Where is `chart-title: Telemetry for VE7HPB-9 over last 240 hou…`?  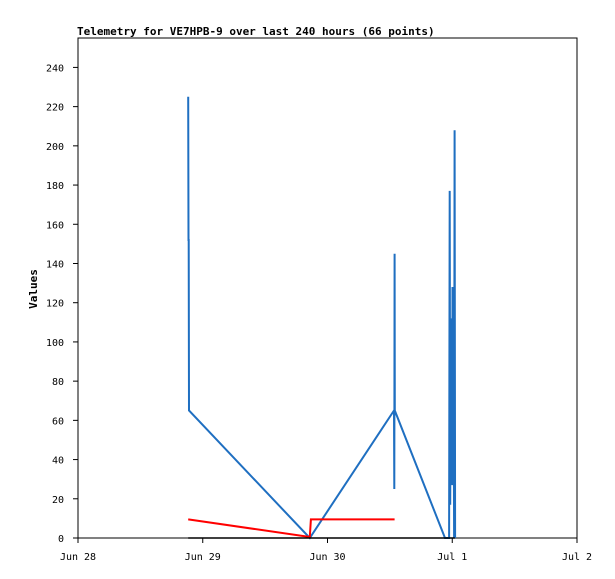
chart-title: Telemetry for VE7HPB-9 over last 240 hou… is located at coordinates (256, 31).